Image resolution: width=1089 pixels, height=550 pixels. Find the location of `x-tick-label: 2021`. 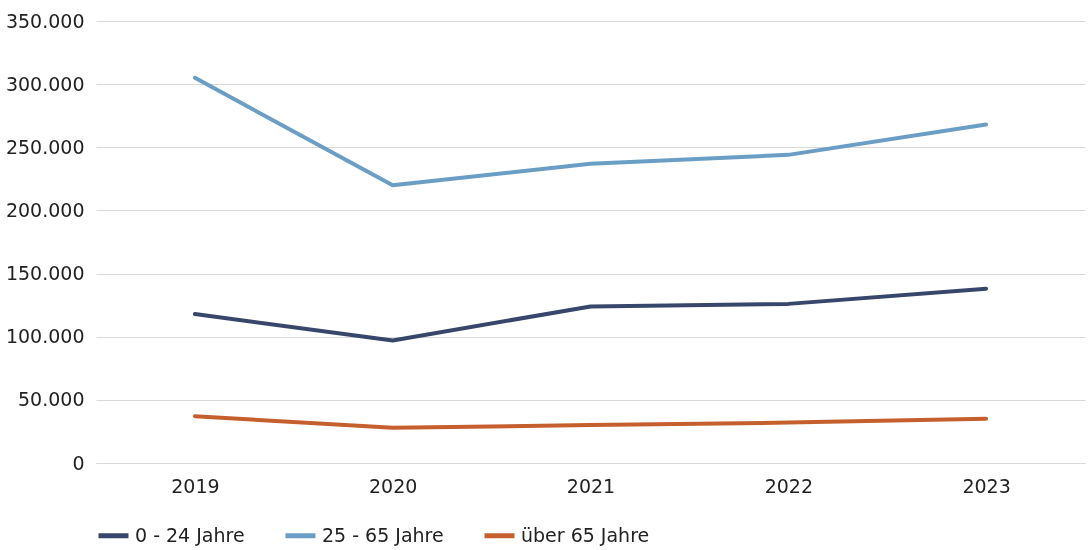

x-tick-label: 2021 is located at coordinates (591, 485).